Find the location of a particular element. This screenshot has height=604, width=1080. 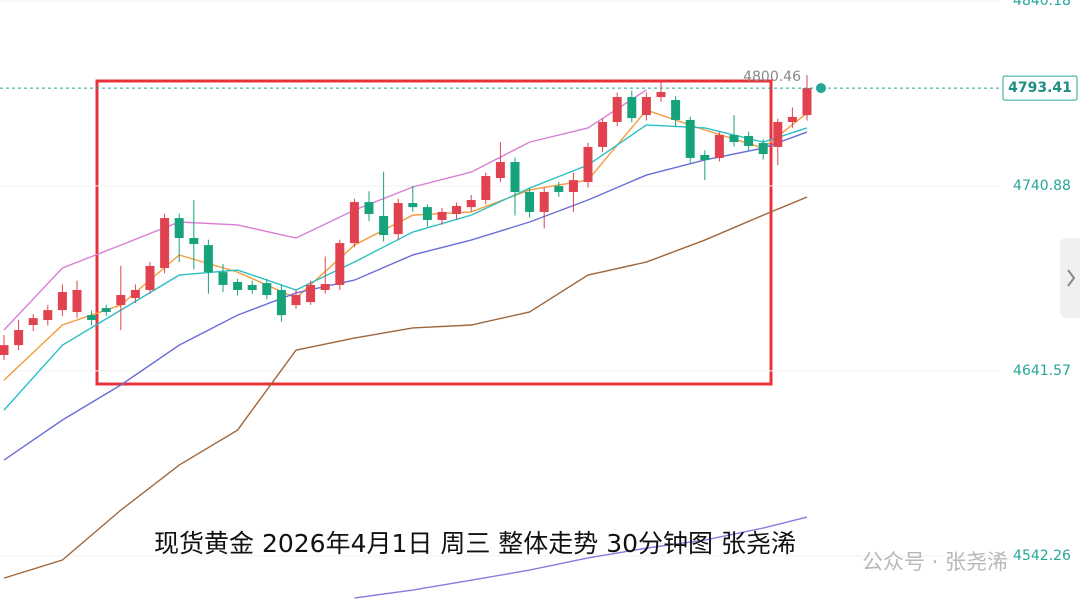

price-tag-label: 4793.41 is located at coordinates (1040, 88).